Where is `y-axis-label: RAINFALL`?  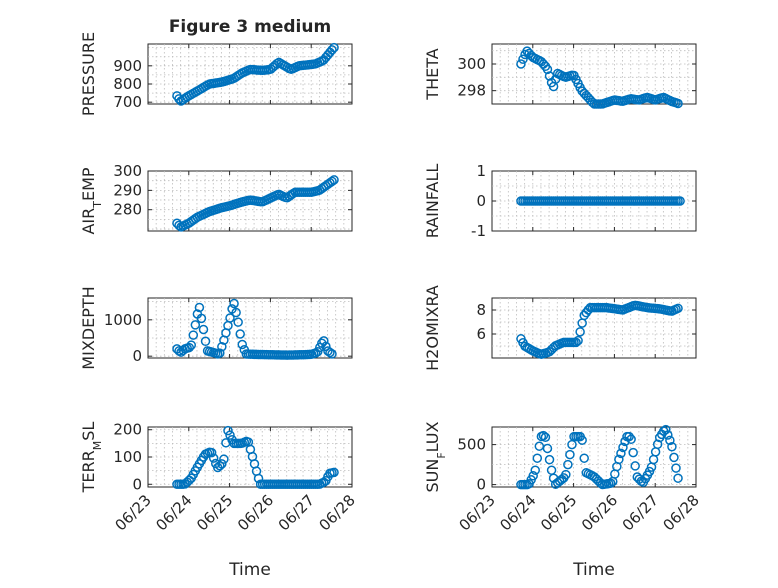
y-axis-label: RAINFALL is located at coordinates (432, 201).